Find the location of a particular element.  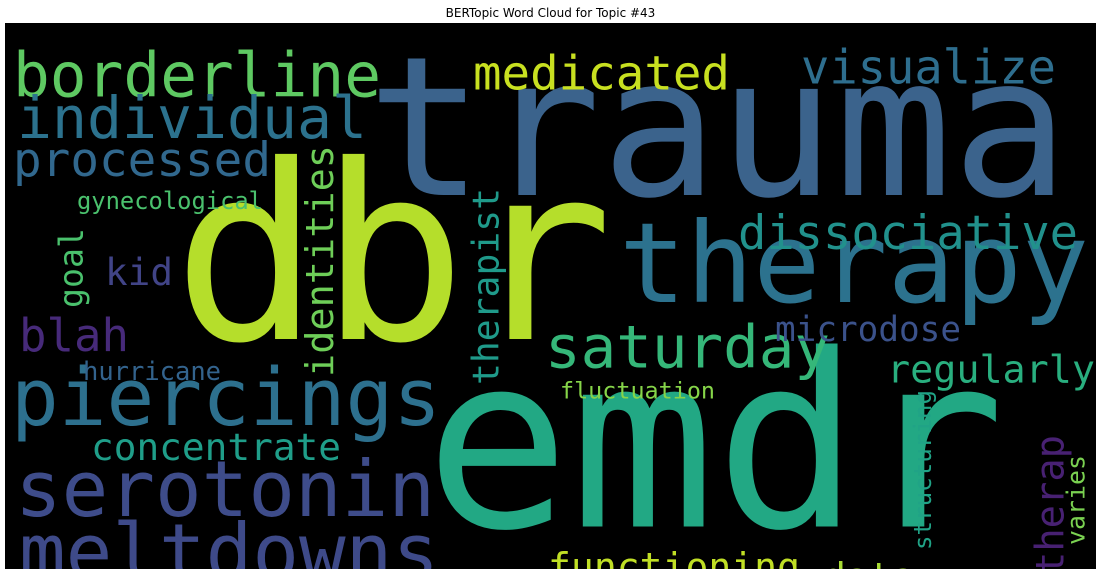

word-regularly: regularly is located at coordinates (991, 370).